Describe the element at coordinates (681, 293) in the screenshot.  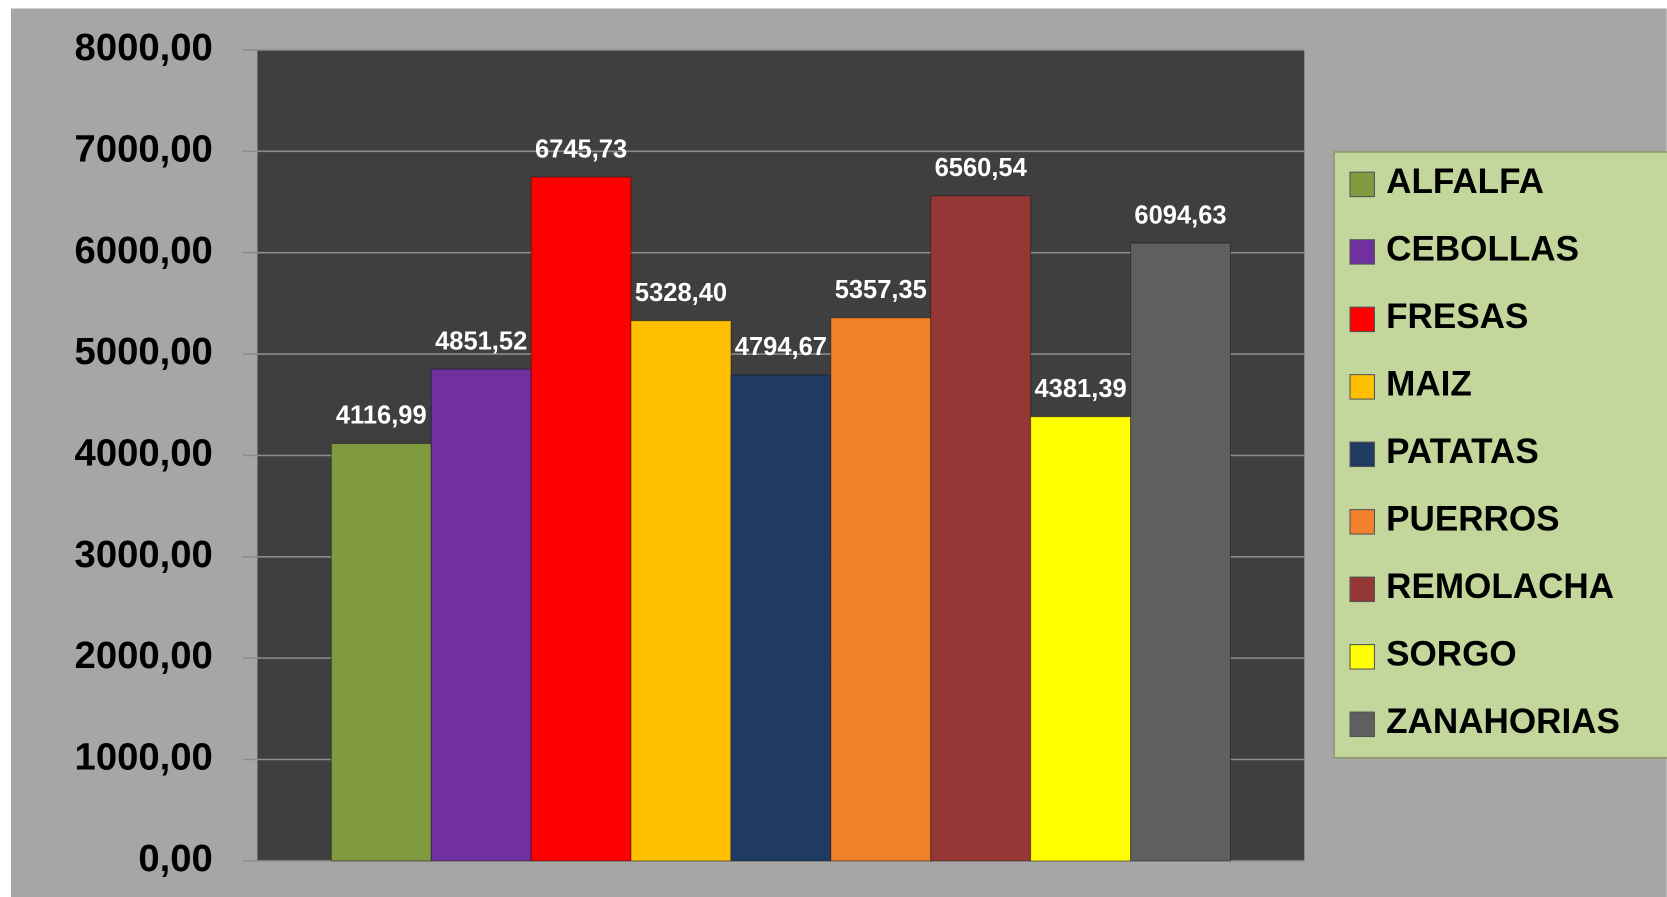
I see `data-label: 5328,40` at that location.